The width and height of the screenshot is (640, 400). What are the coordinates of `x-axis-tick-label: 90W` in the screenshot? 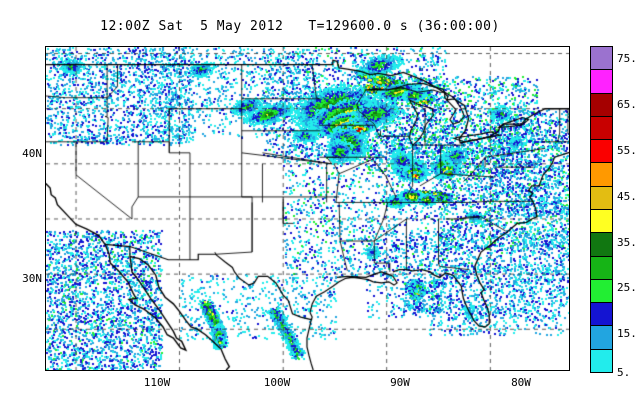 It's located at (400, 382).